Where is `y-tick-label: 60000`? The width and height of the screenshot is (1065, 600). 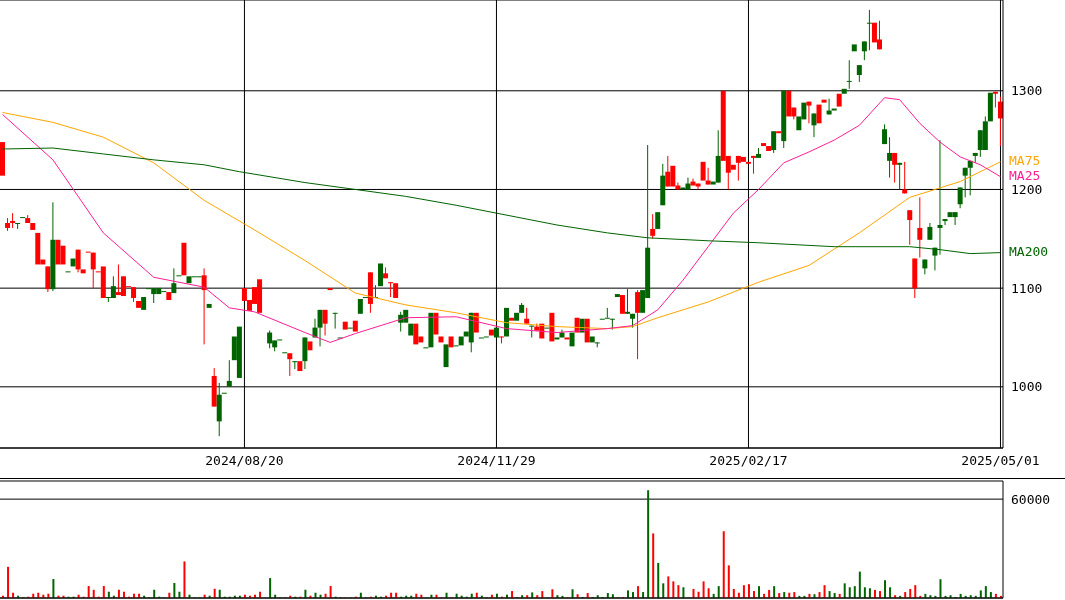 y-tick-label: 60000 is located at coordinates (1031, 499).